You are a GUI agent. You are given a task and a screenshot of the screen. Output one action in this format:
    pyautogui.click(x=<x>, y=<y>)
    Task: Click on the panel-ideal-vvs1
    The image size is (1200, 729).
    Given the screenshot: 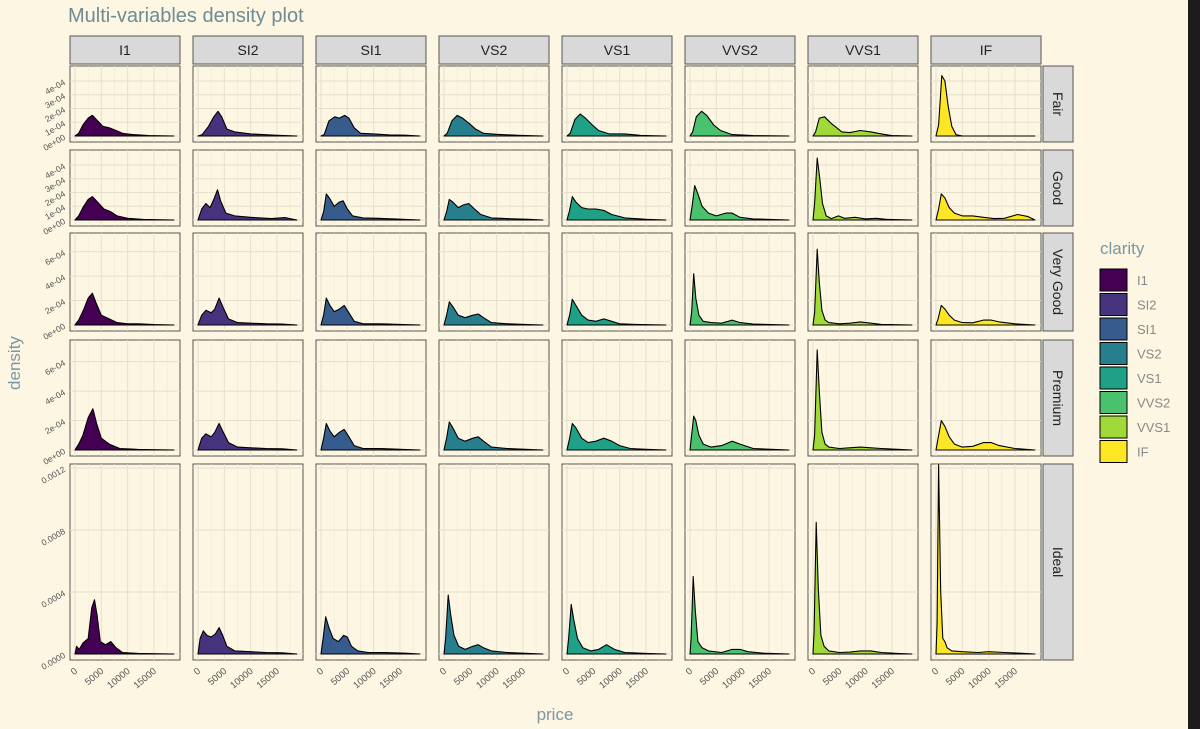 What is the action you would take?
    pyautogui.click(x=863, y=562)
    